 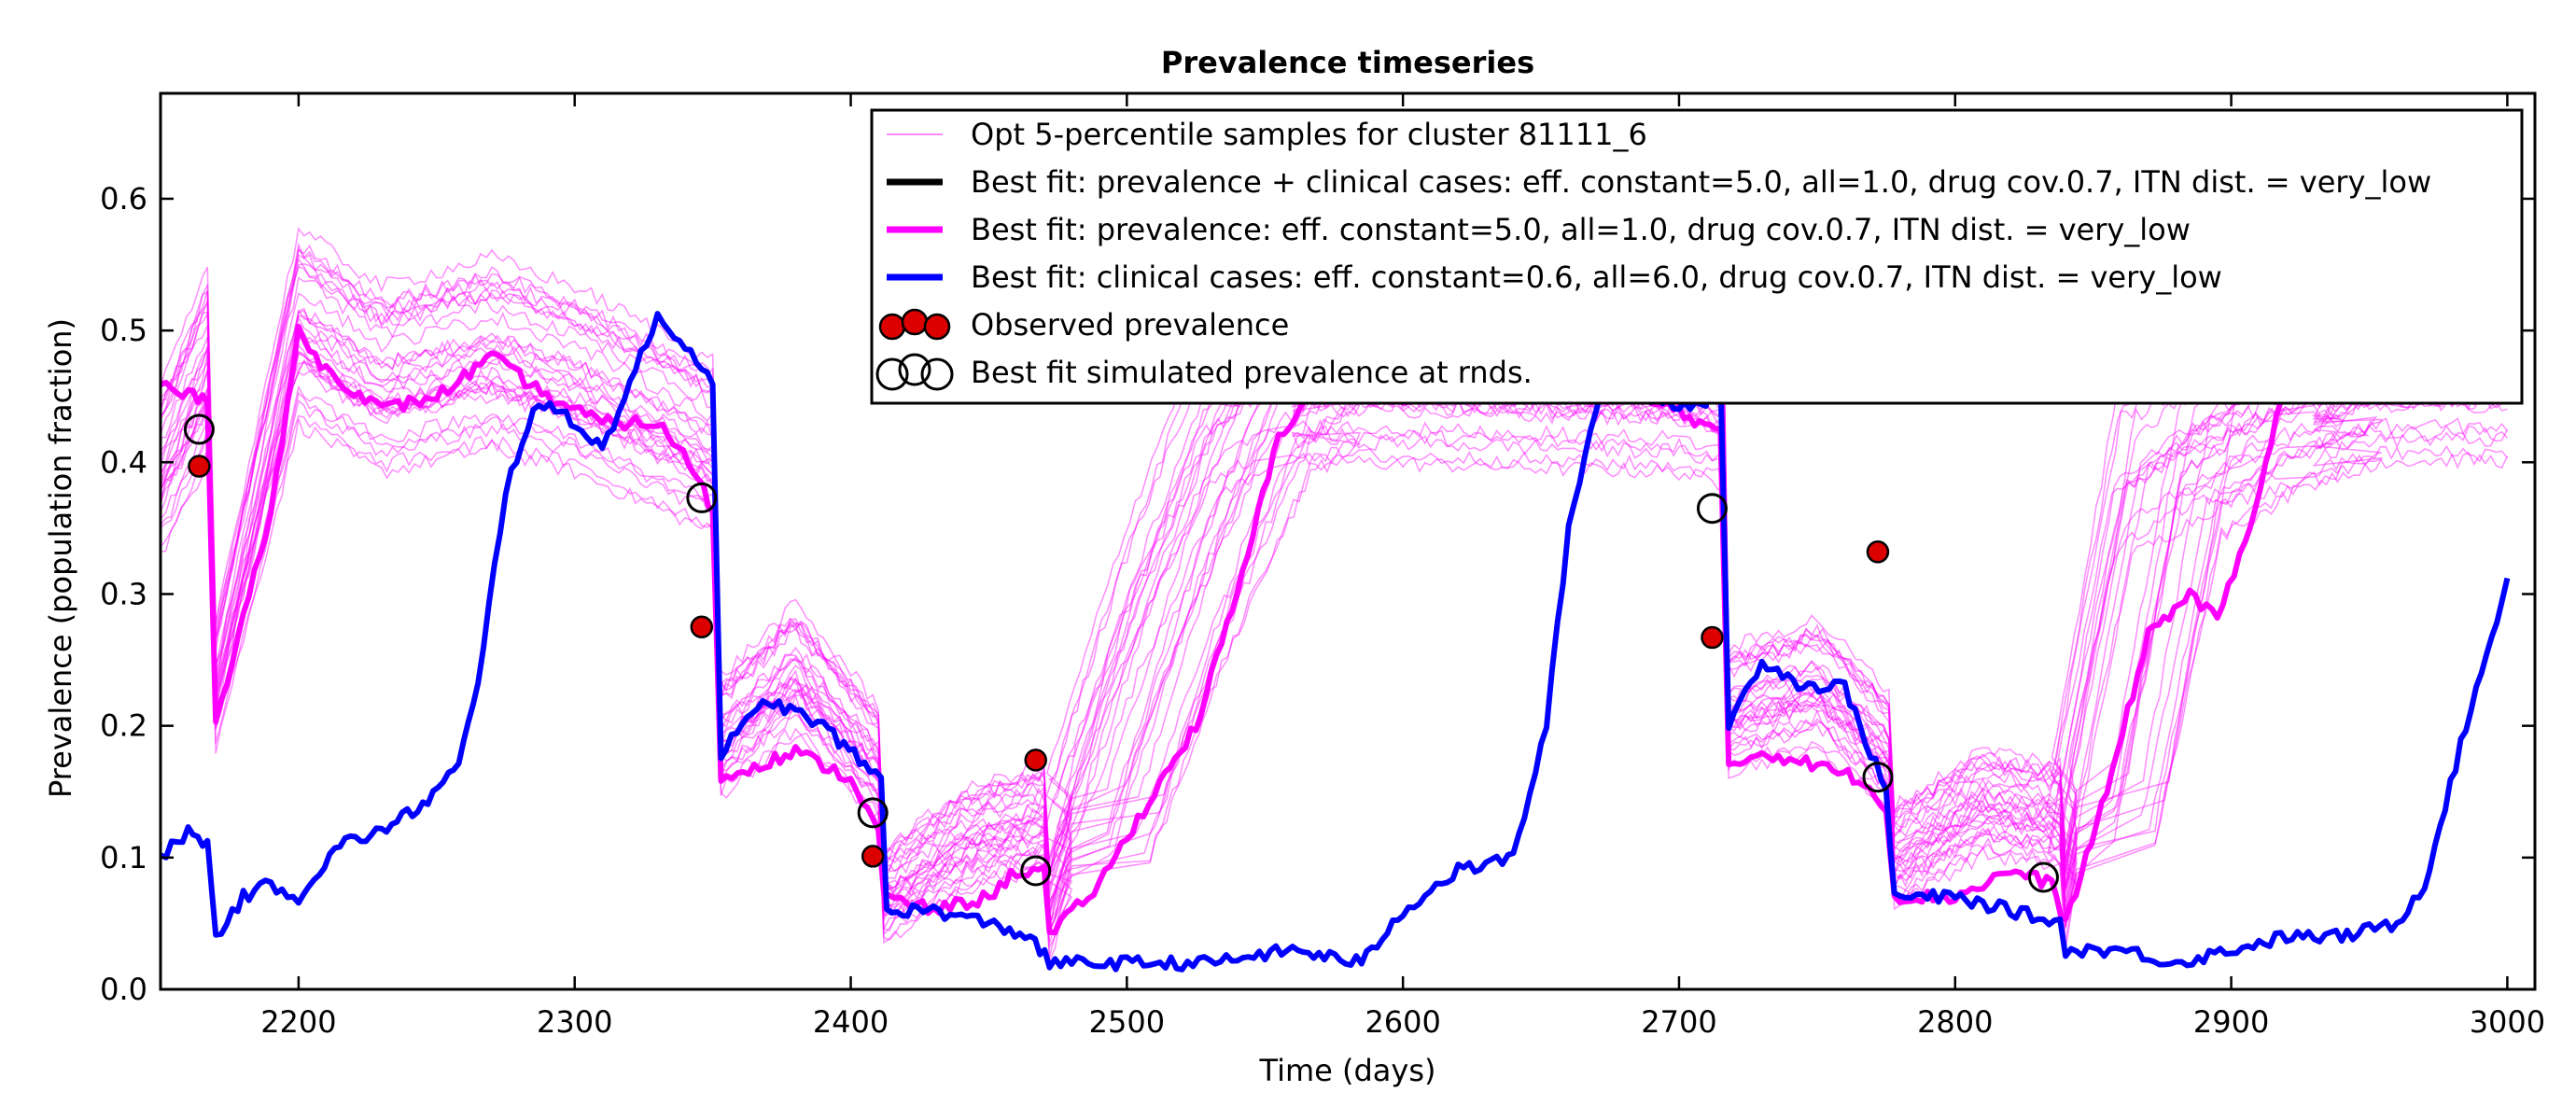 I want to click on y-axis-label: Prevalence (population fraction), so click(x=60, y=558).